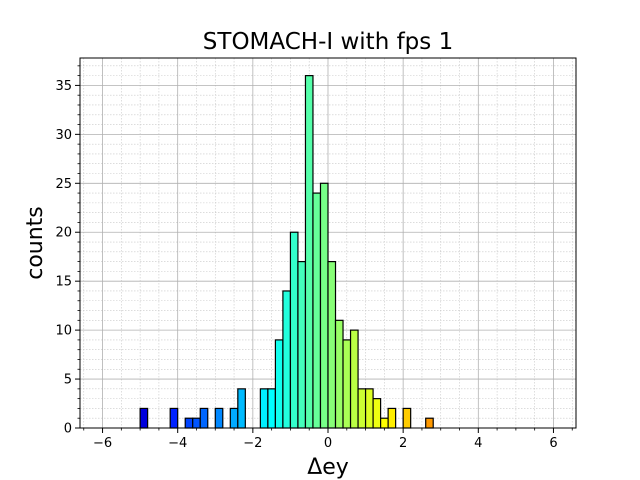 This screenshot has height=480, width=640. What do you see at coordinates (328, 467) in the screenshot?
I see `x-axis-label: Δey` at bounding box center [328, 467].